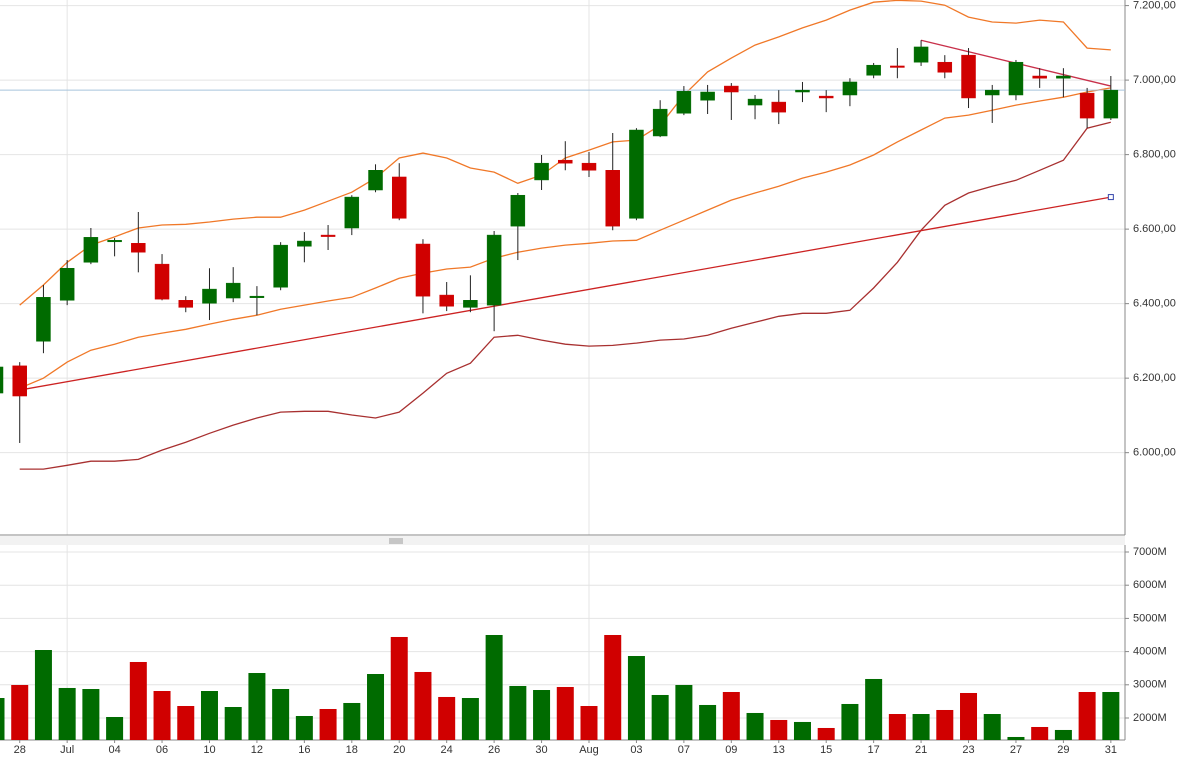  What do you see at coordinates (562, 540) in the screenshot?
I see `pane-splitter` at bounding box center [562, 540].